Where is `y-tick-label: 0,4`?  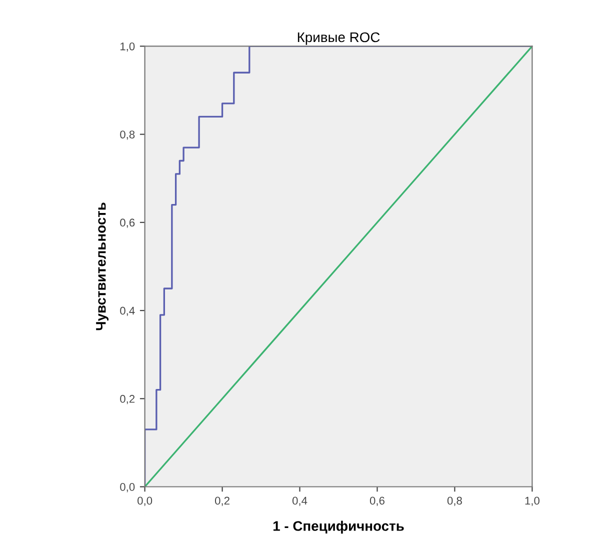
y-tick-label: 0,4 is located at coordinates (127, 311).